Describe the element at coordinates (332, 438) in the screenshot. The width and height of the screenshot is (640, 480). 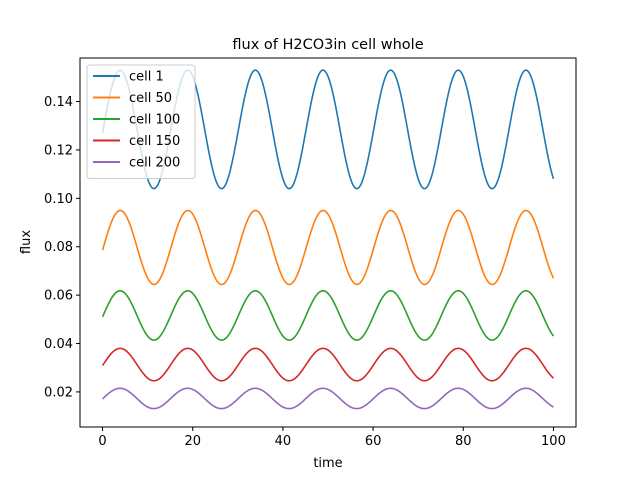
I see `x-axis-ticks: 0 20 40 60 80 100` at that location.